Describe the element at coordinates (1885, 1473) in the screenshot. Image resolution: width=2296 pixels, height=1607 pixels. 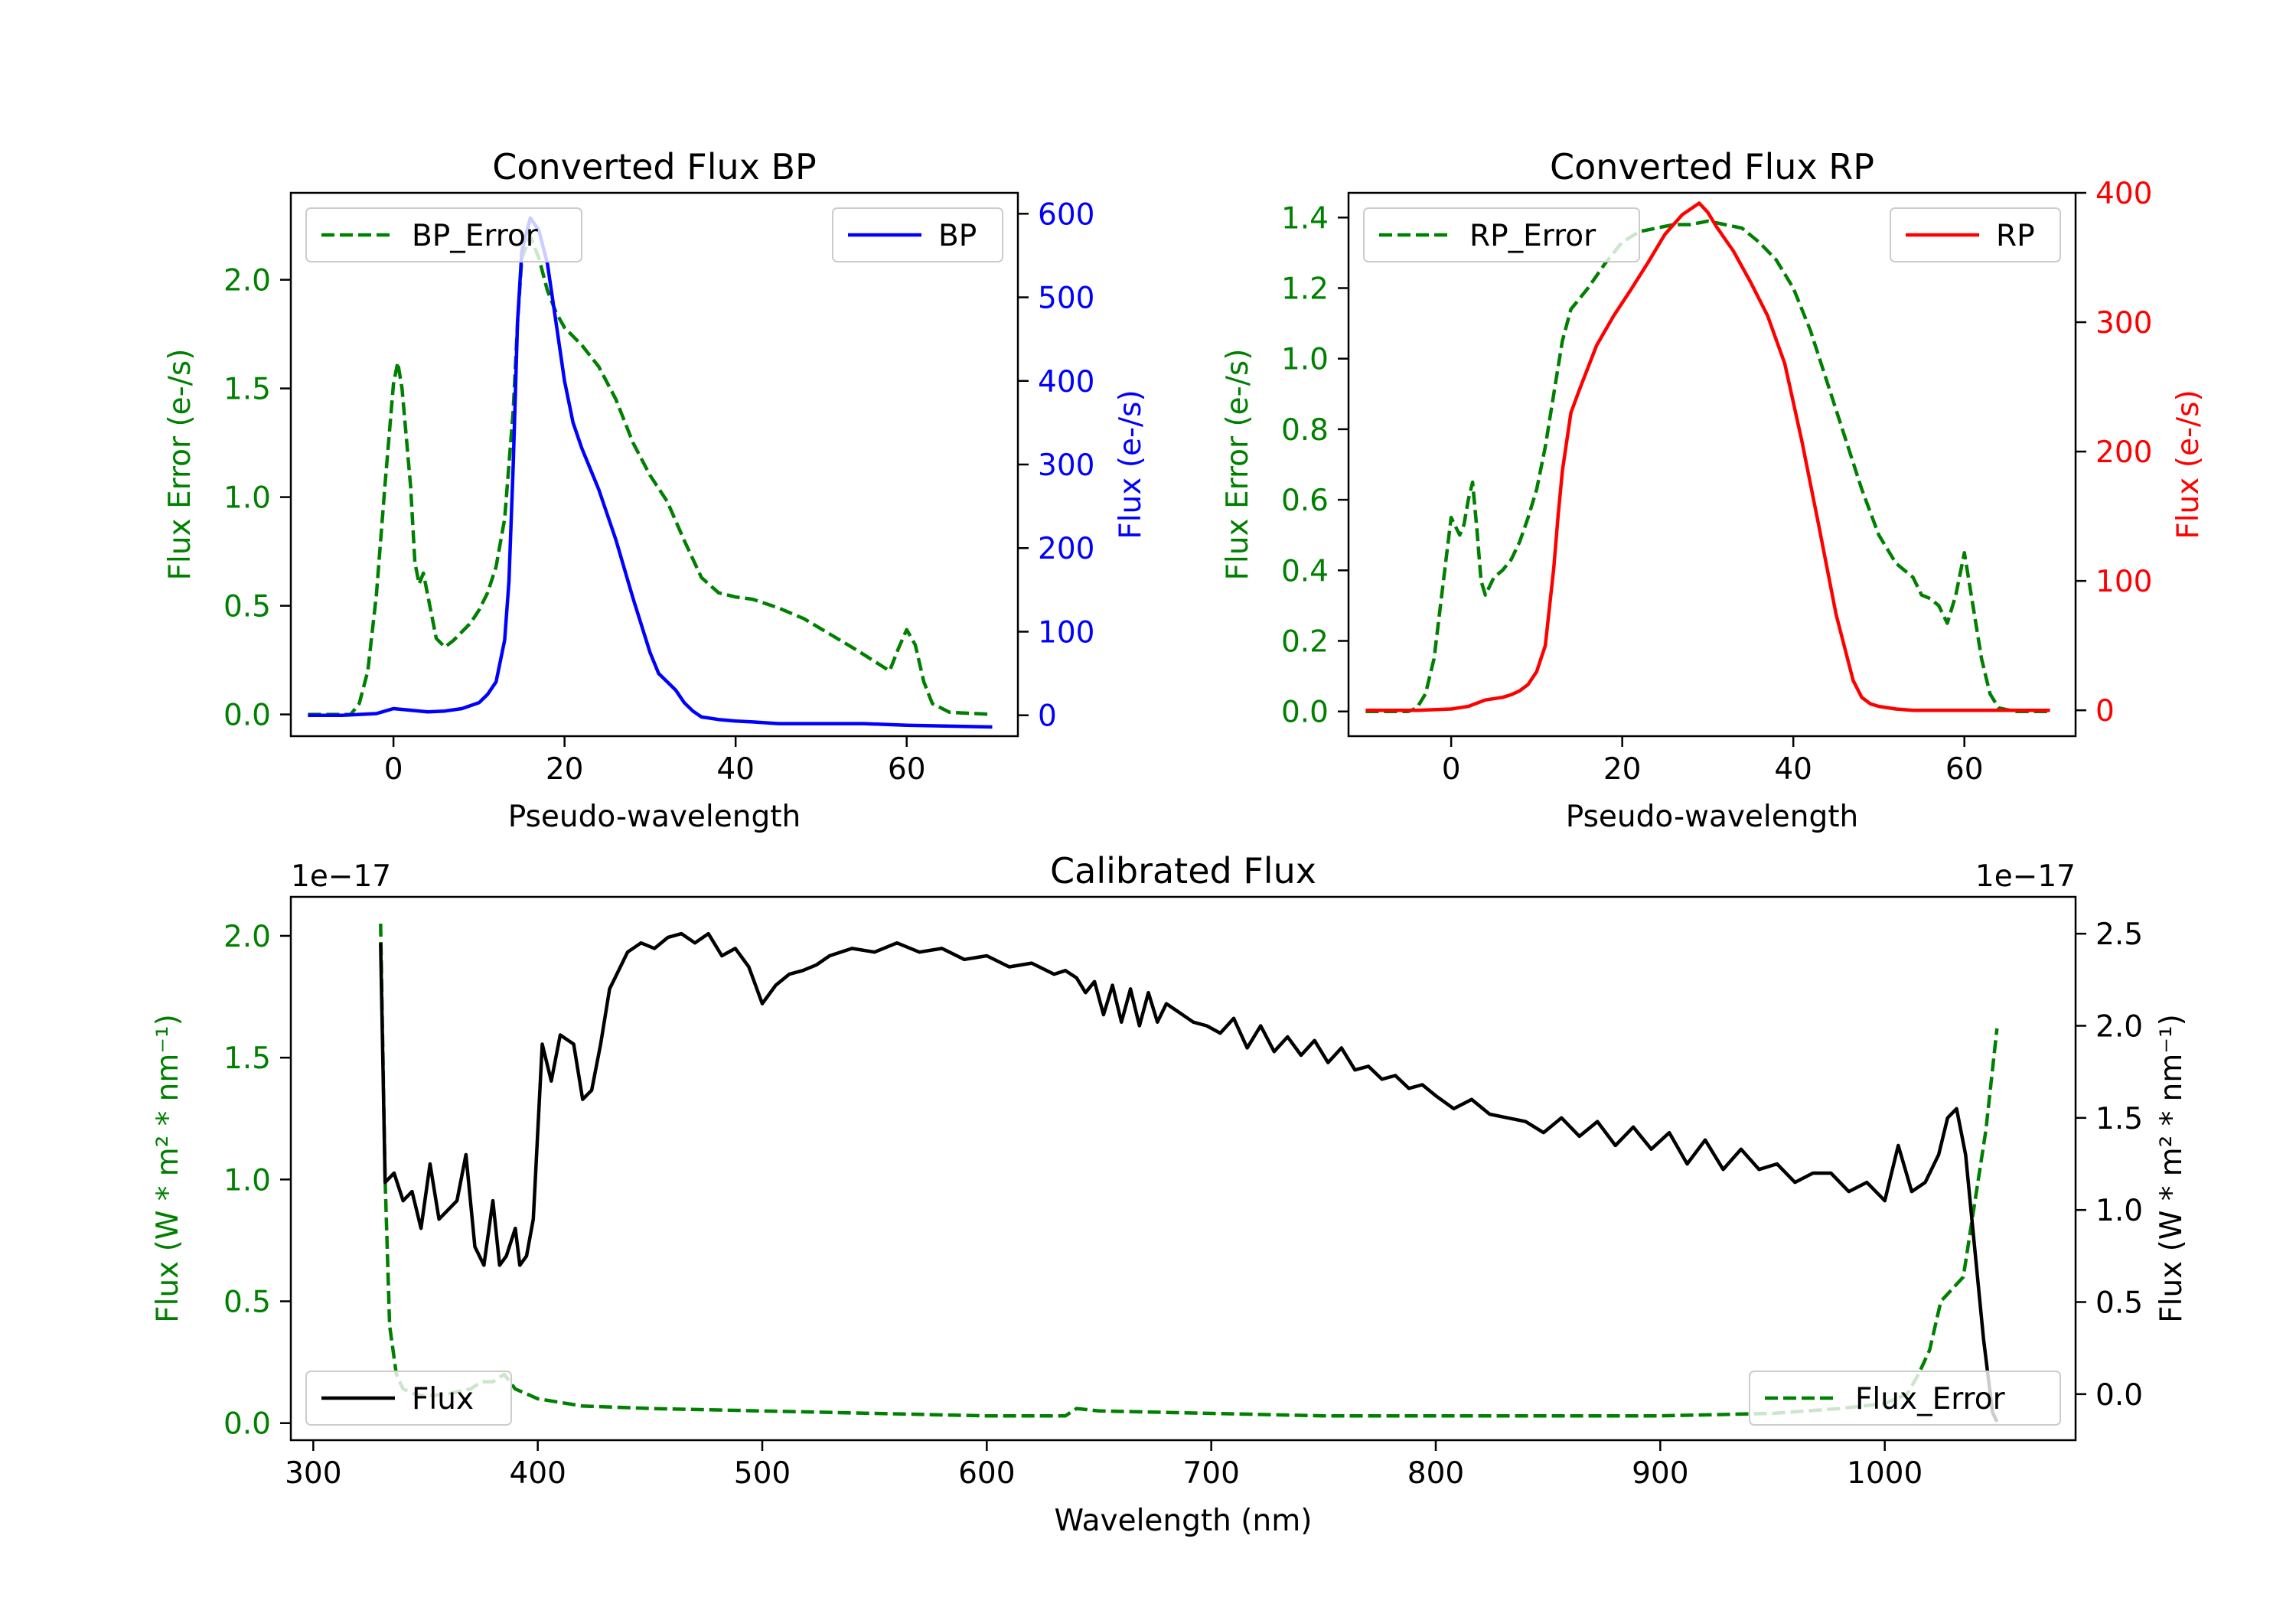
I see `x-tick-label: 1000` at that location.